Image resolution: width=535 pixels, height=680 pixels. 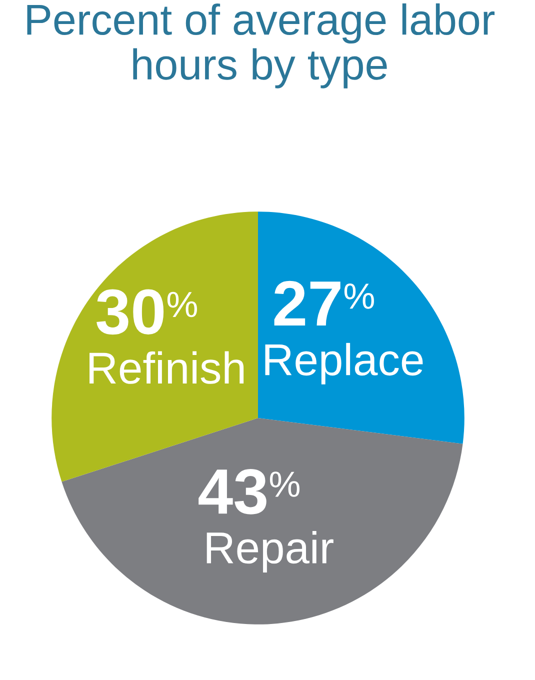 What do you see at coordinates (324, 303) in the screenshot?
I see `data-label: 27%` at bounding box center [324, 303].